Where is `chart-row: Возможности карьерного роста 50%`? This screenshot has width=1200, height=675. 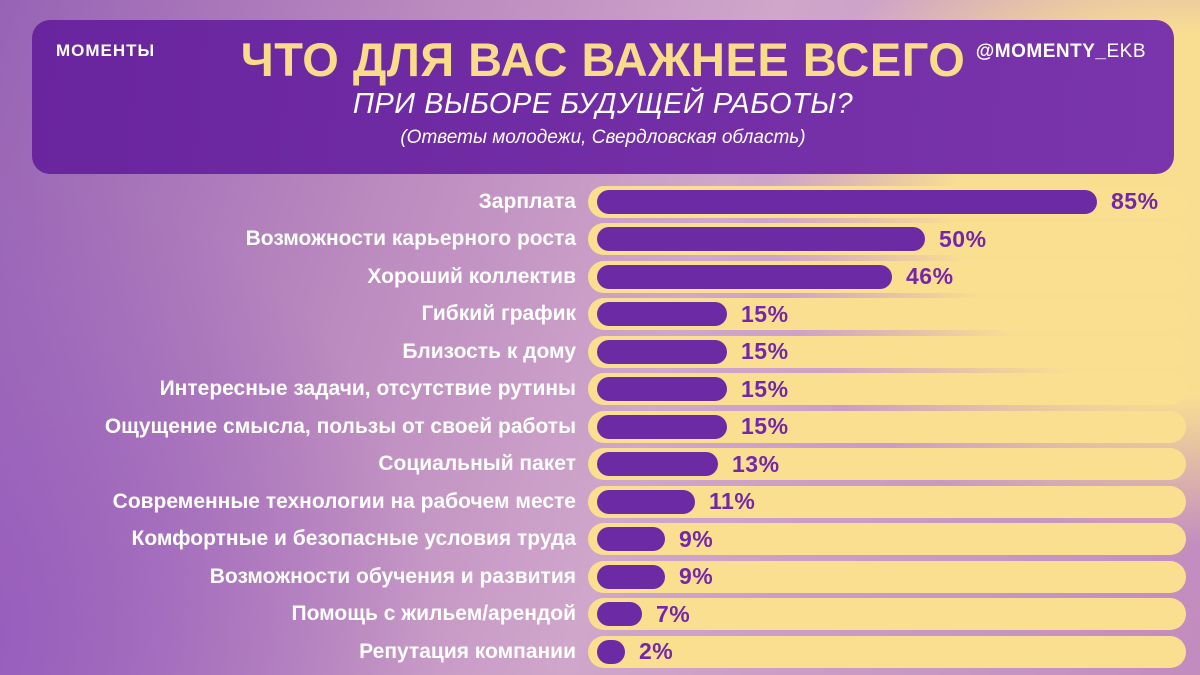 chart-row: Возможности карьерного роста 50% is located at coordinates (600, 240).